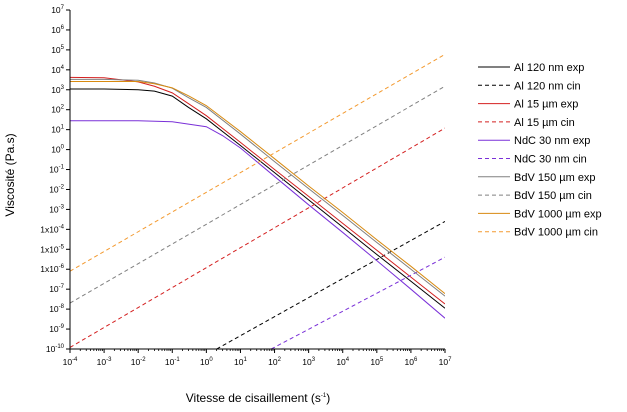 The image size is (627, 412). Describe the element at coordinates (57, 50) in the screenshot. I see `y-tick-label: 10⁵` at that location.